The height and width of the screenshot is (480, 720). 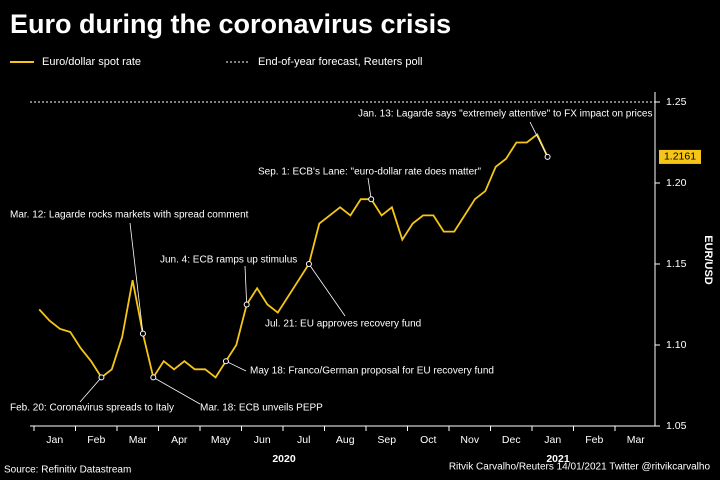 What do you see at coordinates (676, 264) in the screenshot?
I see `y-tick-label: 1.15` at bounding box center [676, 264].